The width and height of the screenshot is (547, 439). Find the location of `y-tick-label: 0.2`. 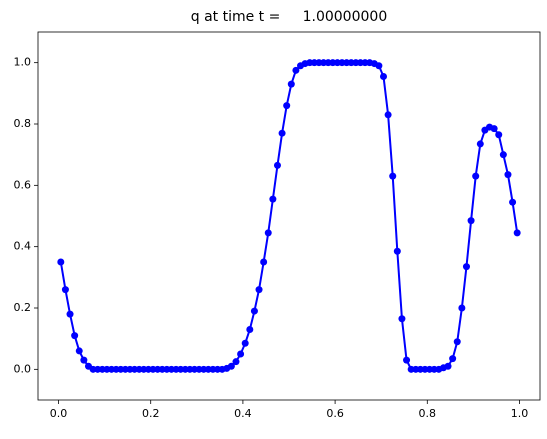

y-tick-label: 0.2 is located at coordinates (23, 307).